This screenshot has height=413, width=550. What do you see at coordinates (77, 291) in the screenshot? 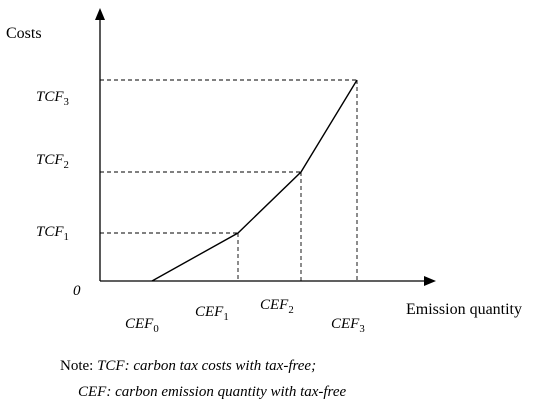
I see `origin-label: 0` at bounding box center [77, 291].